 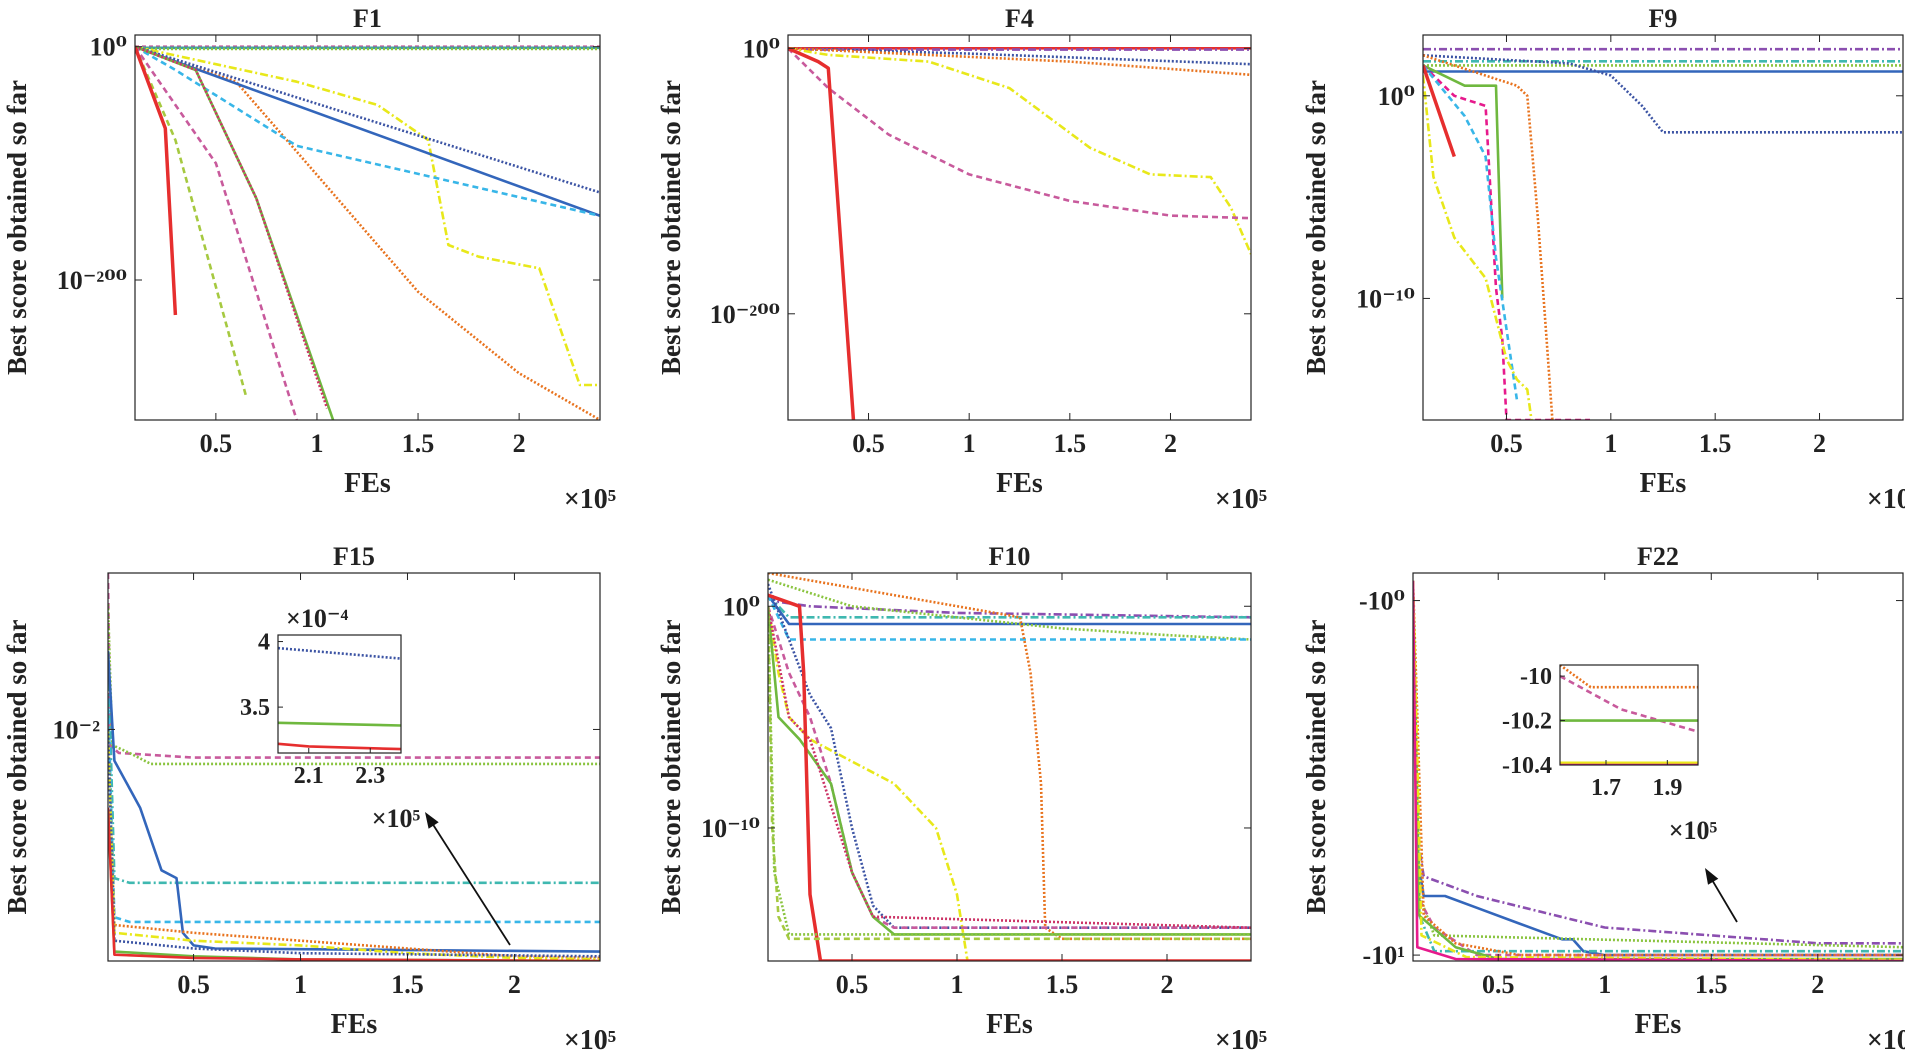 I want to click on inset-x-tick-label: 2.1, so click(x=309, y=776).